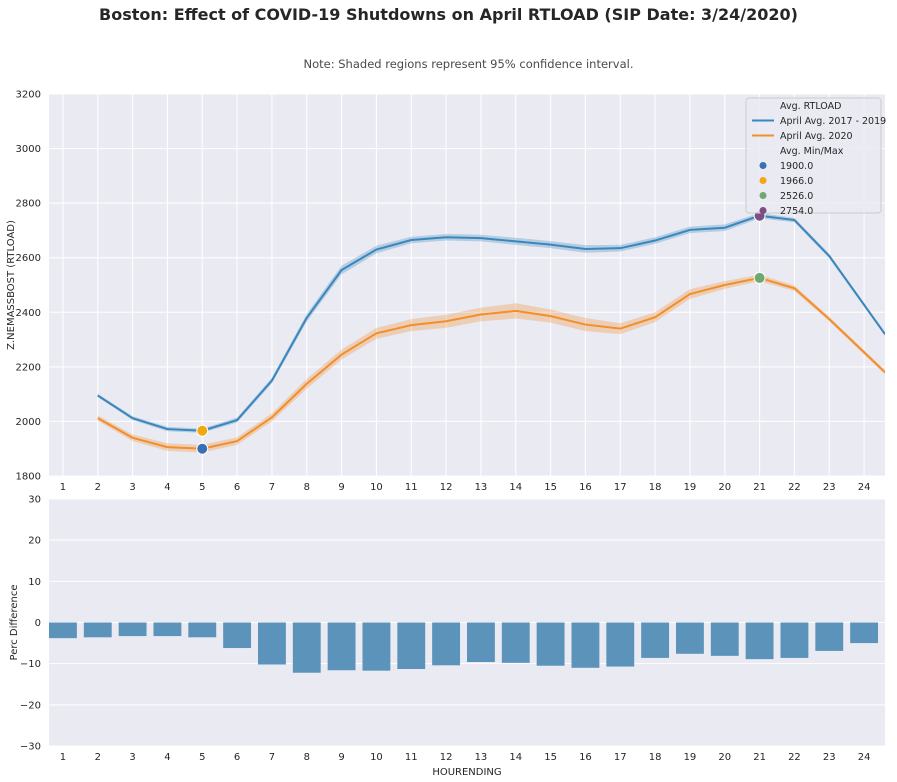 The height and width of the screenshot is (782, 897). Describe the element at coordinates (376, 757) in the screenshot. I see `bar-plot-xtick-label: 10` at that location.